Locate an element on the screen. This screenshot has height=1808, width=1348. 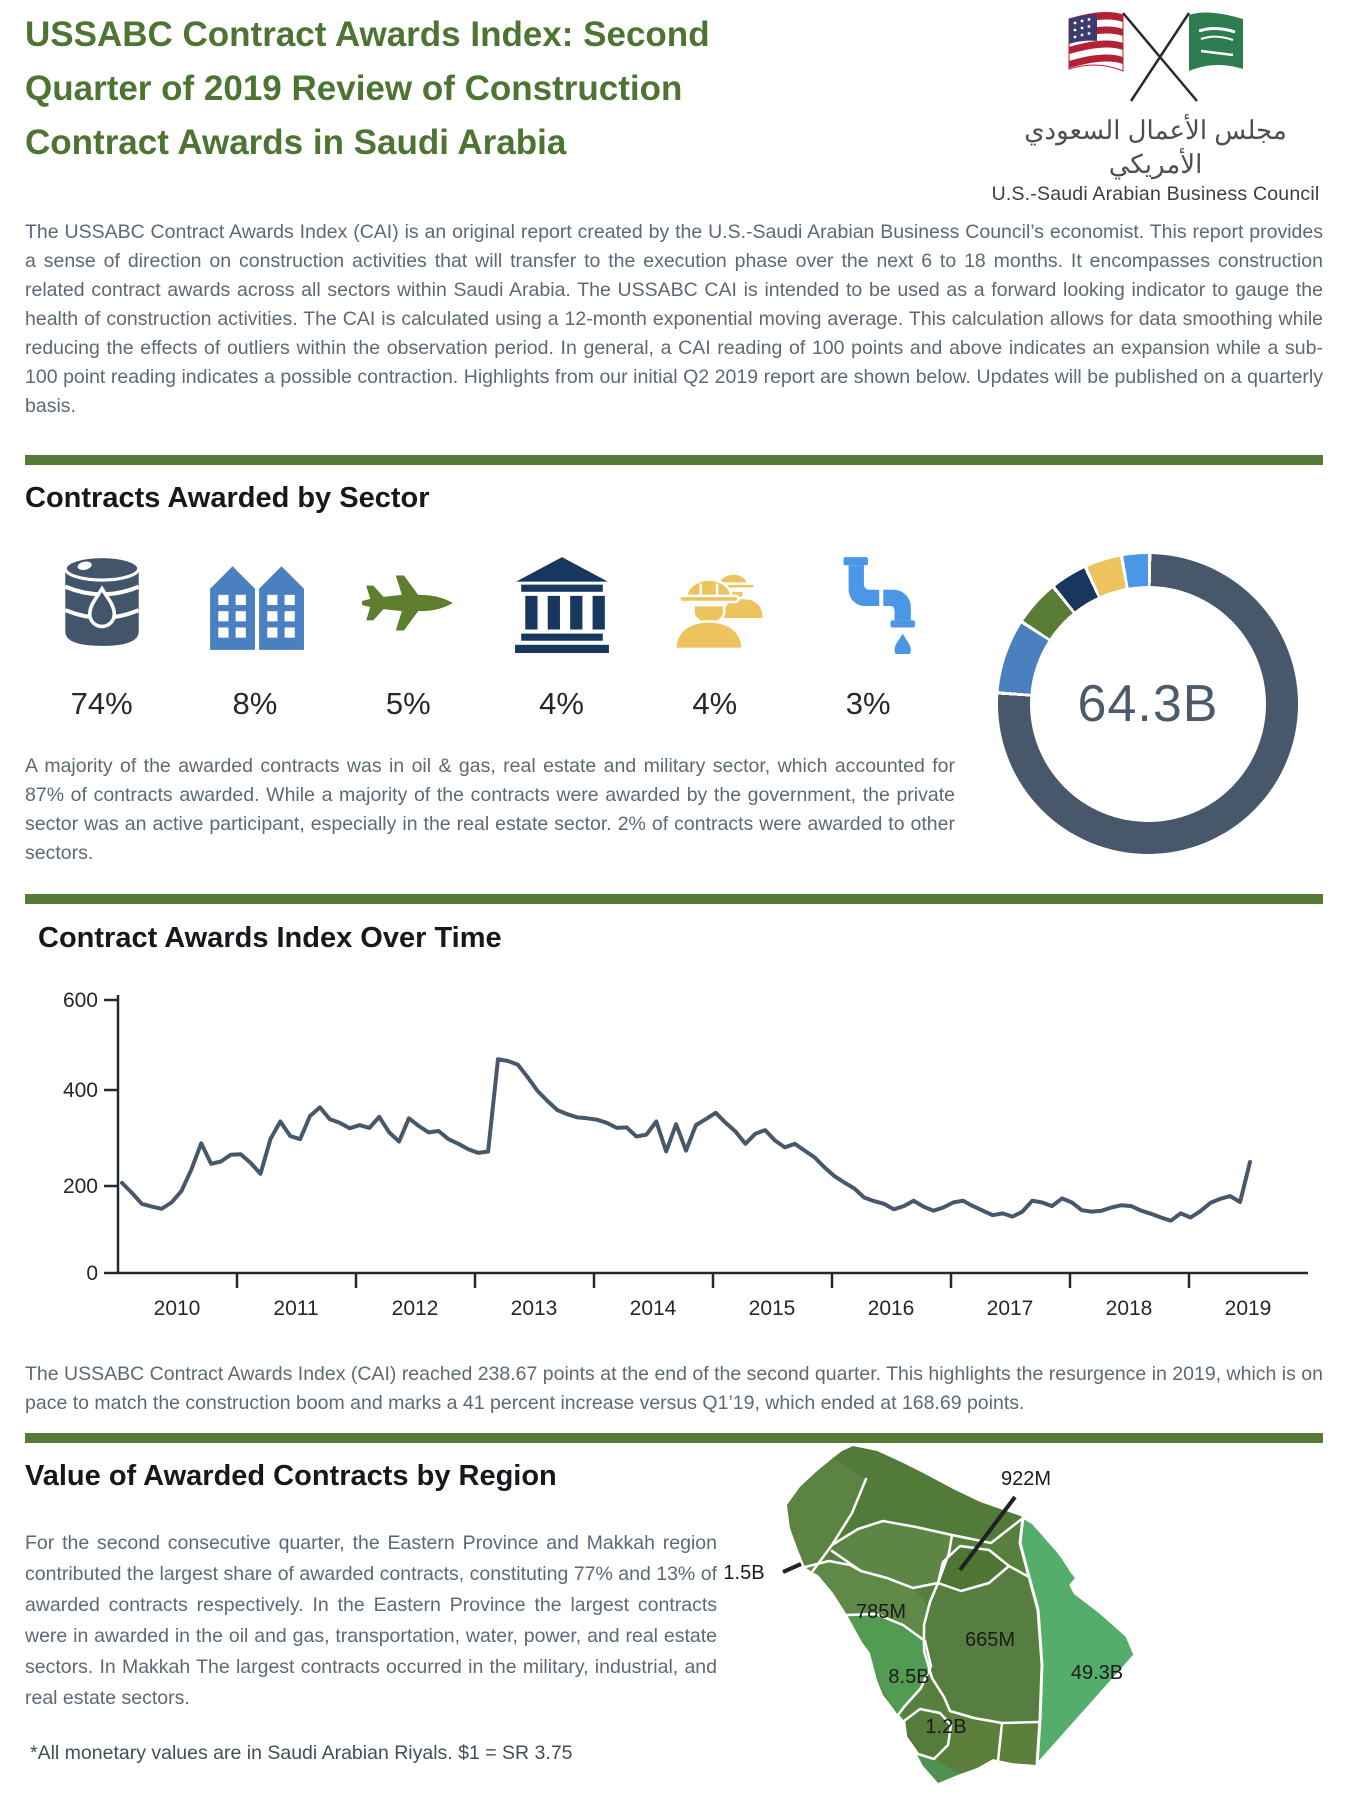
chart-section-heading: Contract Awards Index Over Time is located at coordinates (270, 938).